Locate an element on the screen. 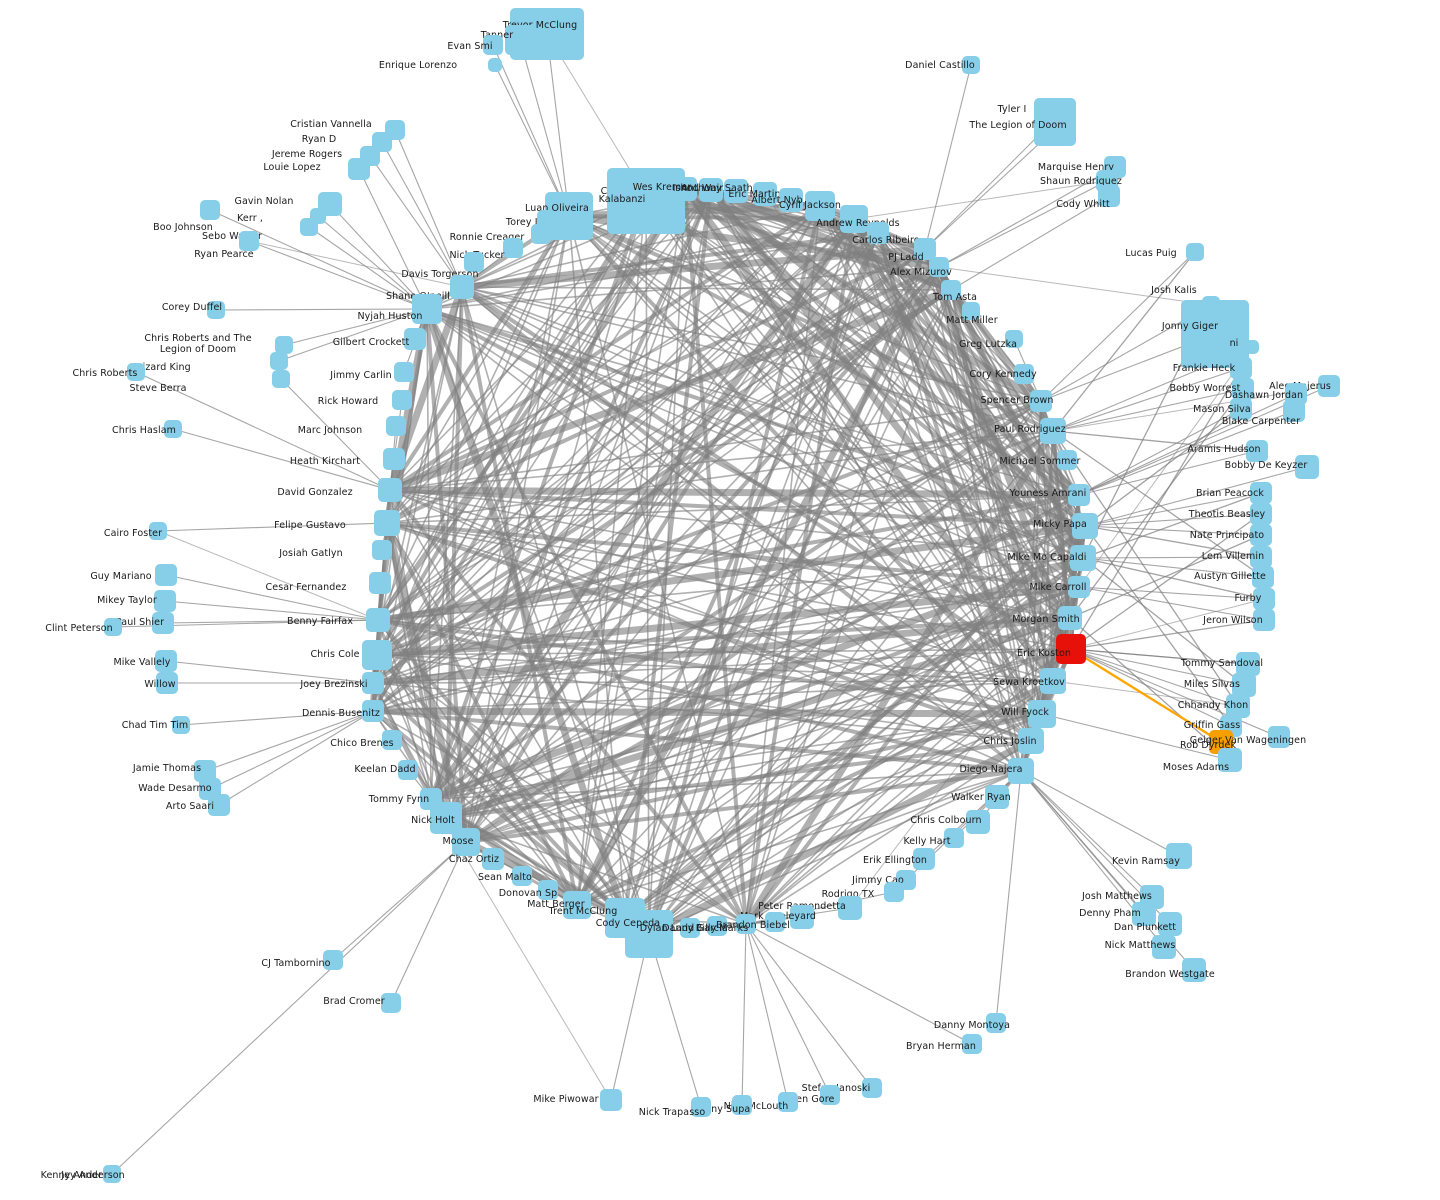 The image size is (1440, 1200). graph-node-lucas-puig is located at coordinates (1195, 252).